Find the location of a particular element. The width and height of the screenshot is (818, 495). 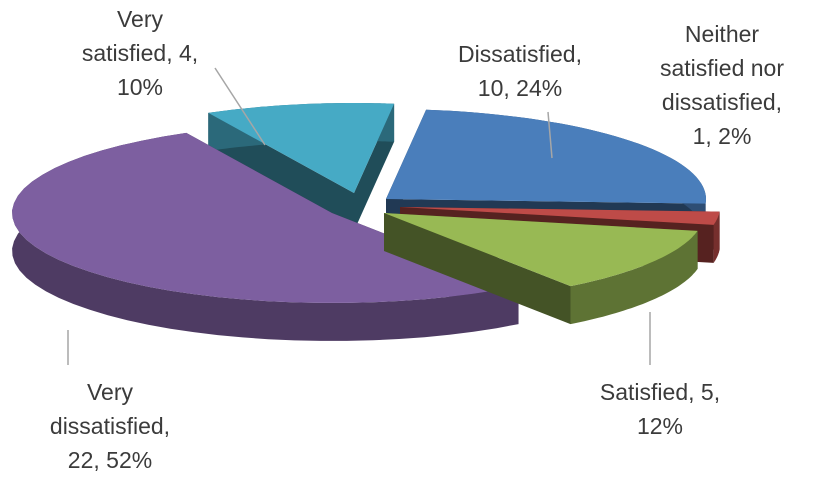

slice-label-line: satisfied, 4, is located at coordinates (140, 53).